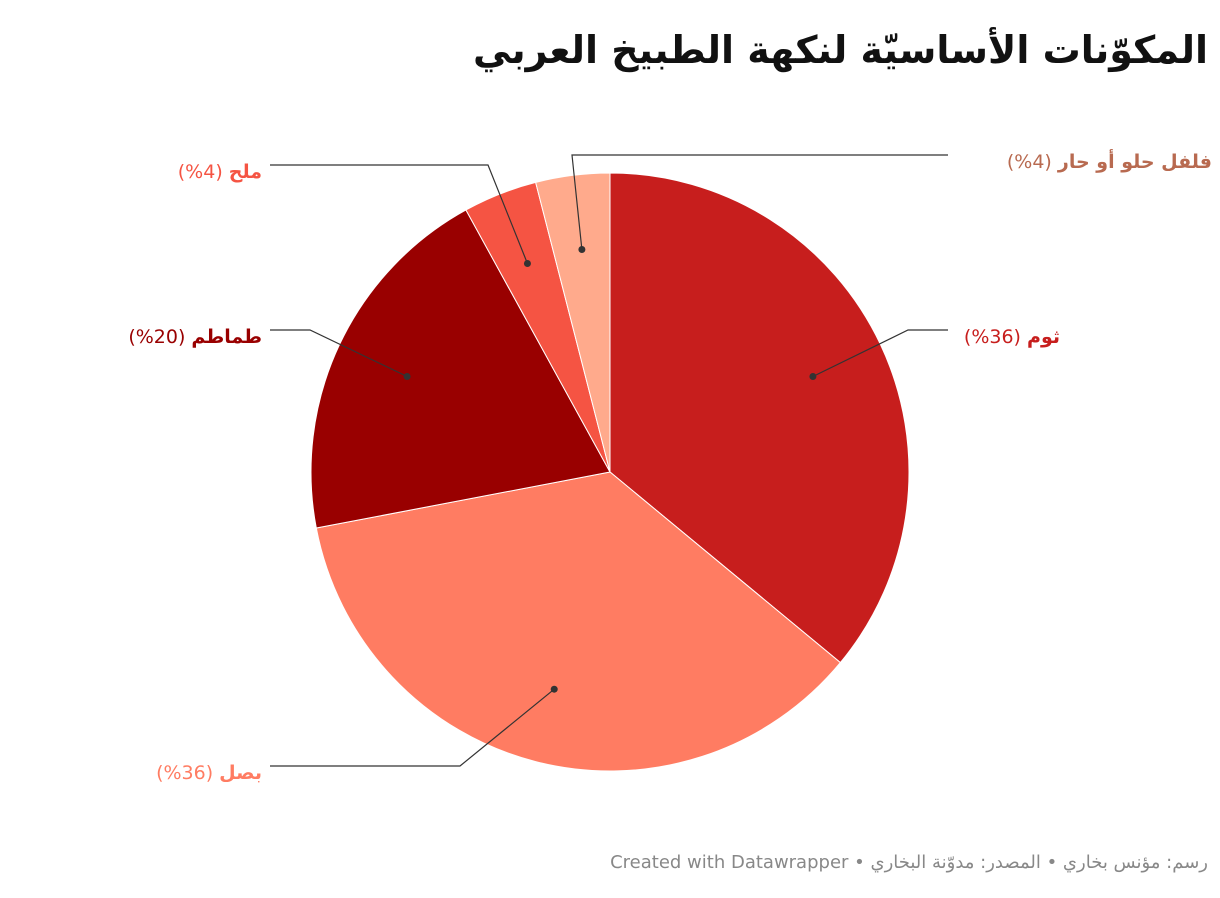  What do you see at coordinates (240, 773) in the screenshot?
I see `category-label: بصل` at bounding box center [240, 773].